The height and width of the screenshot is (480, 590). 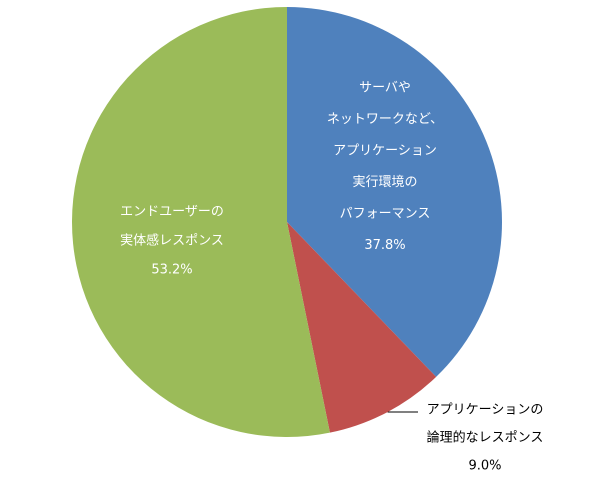 What do you see at coordinates (485, 410) in the screenshot?
I see `slice-label: アプリケーションの` at bounding box center [485, 410].